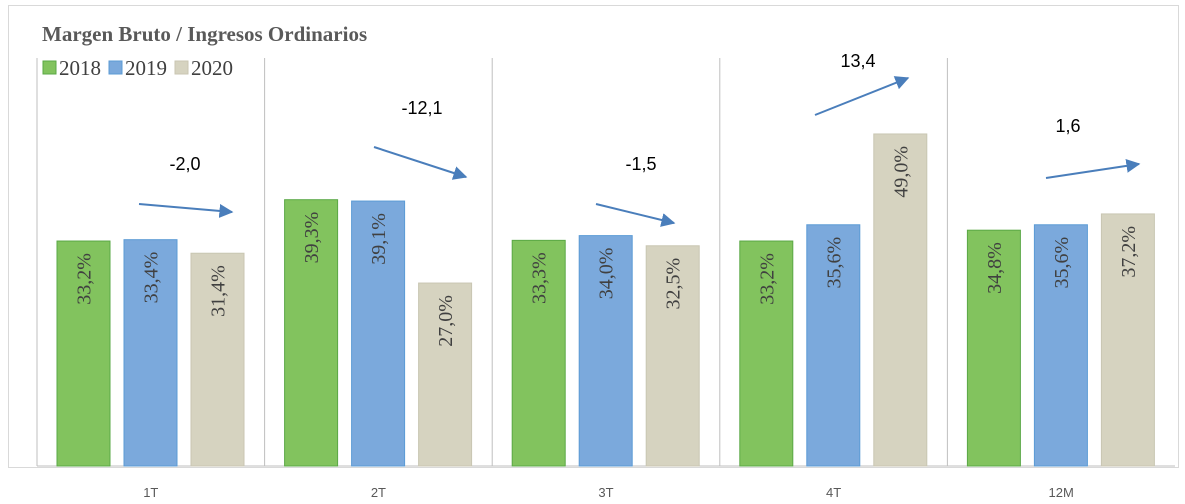 This screenshot has width=1185, height=504. Describe the element at coordinates (204, 34) in the screenshot. I see `chart-title: Margen Bruto / Ingresos Ordinarios` at that location.